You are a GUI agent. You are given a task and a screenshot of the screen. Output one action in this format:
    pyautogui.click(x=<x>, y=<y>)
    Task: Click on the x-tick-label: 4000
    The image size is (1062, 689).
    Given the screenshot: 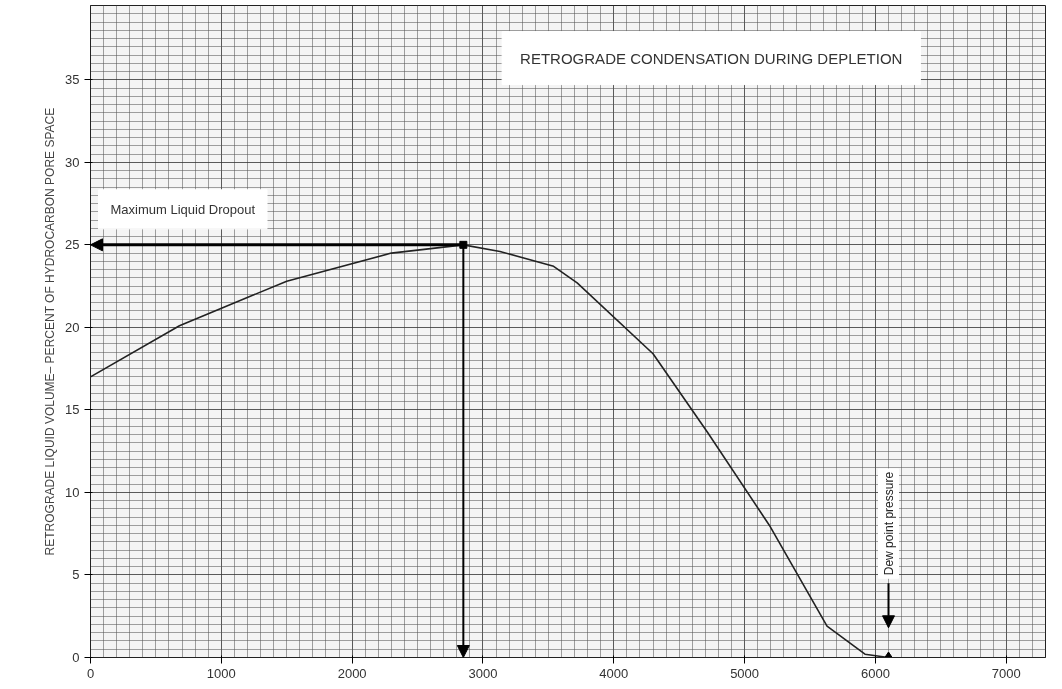 What is the action you would take?
    pyautogui.click(x=614, y=673)
    